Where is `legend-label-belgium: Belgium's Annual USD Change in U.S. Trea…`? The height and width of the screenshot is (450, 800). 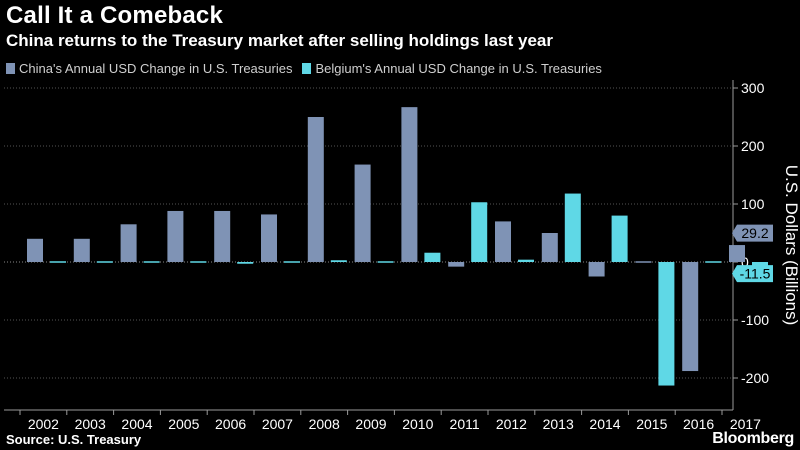
legend-label-belgium: Belgium's Annual USD Change in U.S. Trea… is located at coordinates (458, 68).